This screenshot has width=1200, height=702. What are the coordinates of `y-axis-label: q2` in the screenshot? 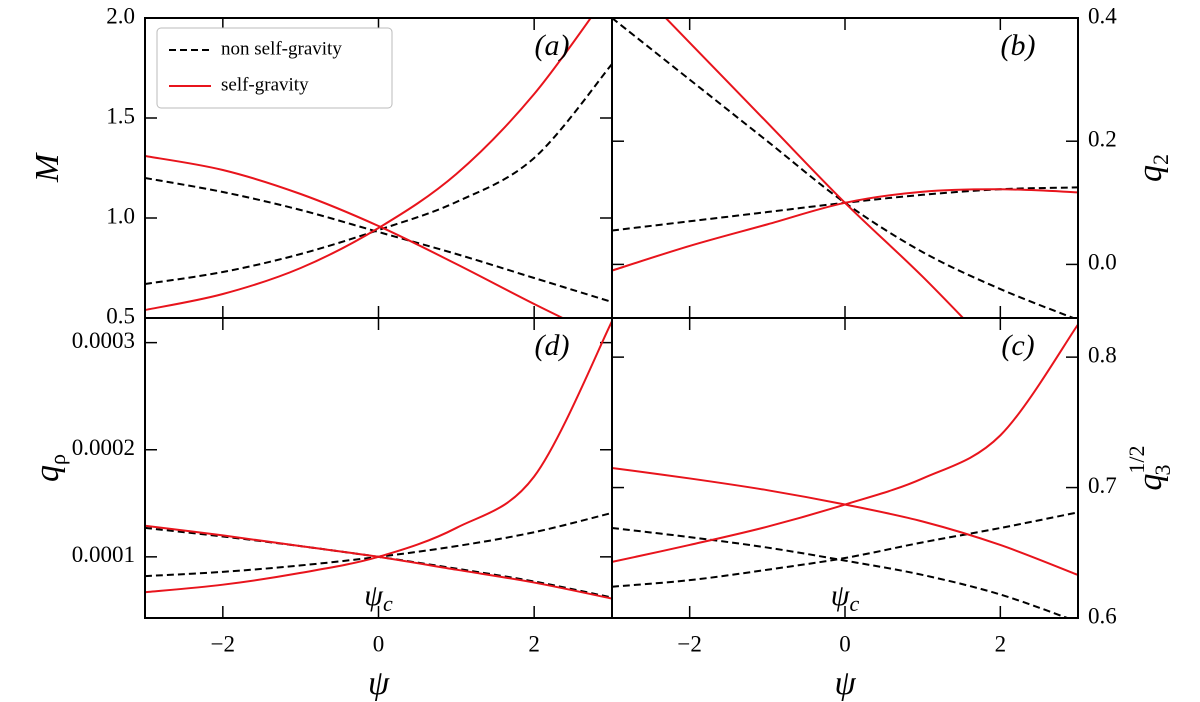 It's located at (1152, 168).